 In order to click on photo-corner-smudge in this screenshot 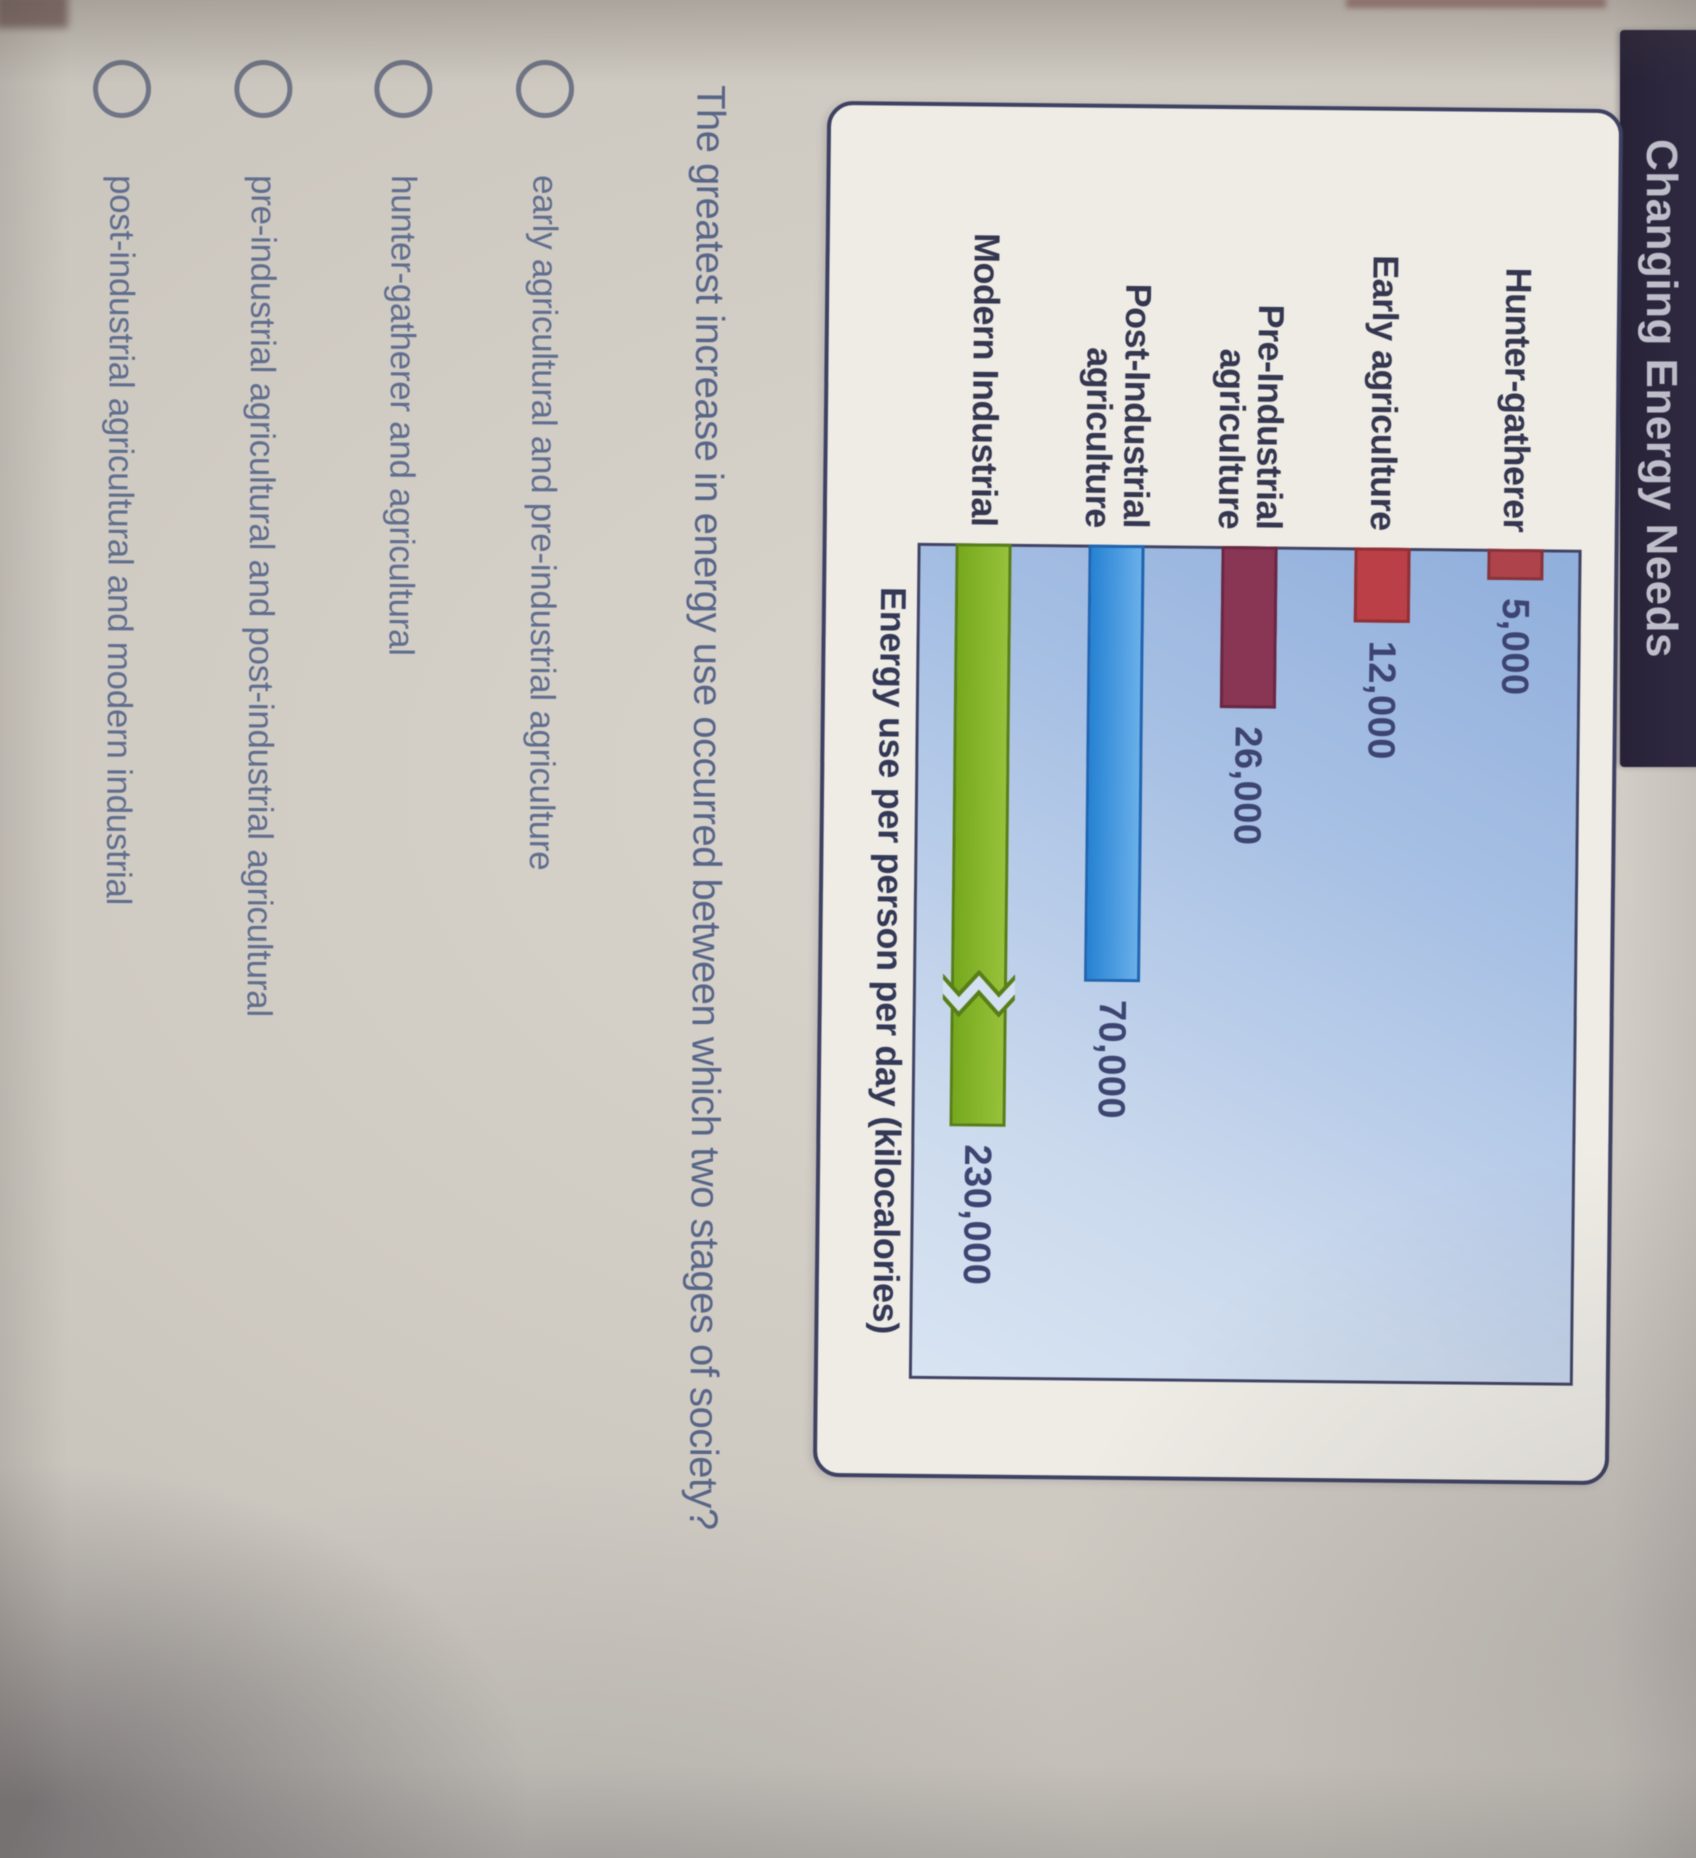, I will do `click(34, 14)`.